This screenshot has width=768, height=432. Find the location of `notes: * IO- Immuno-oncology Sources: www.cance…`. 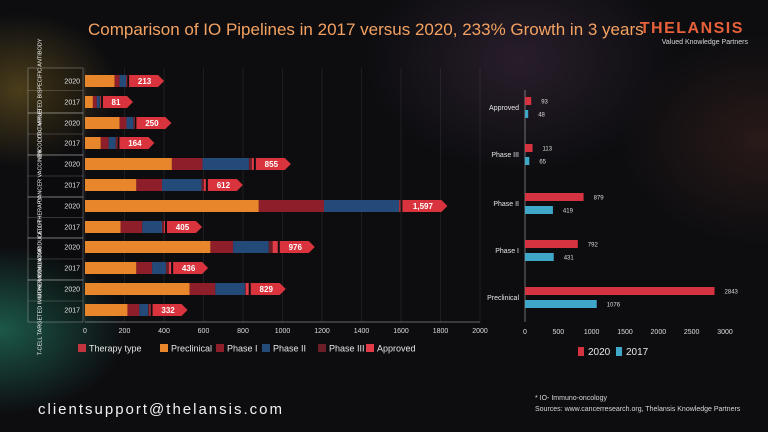

notes: * IO- Immuno-oncology Sources: www.cance… is located at coordinates (637, 404).